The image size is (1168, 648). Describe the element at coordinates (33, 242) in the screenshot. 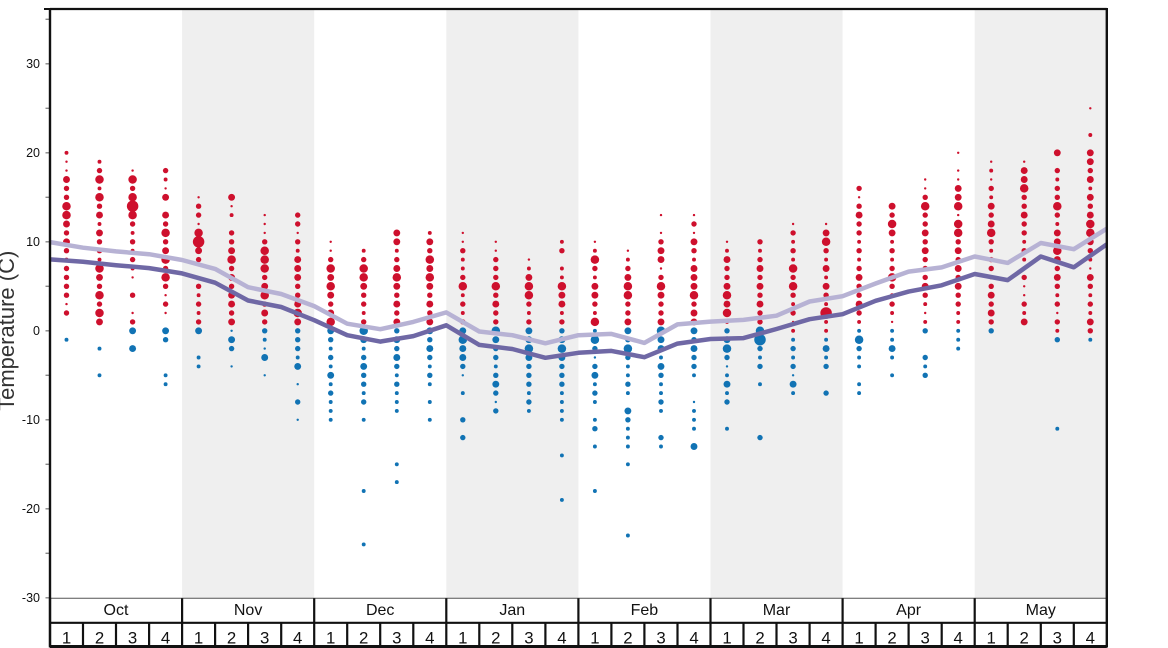

I see `svg-text: 10` at that location.